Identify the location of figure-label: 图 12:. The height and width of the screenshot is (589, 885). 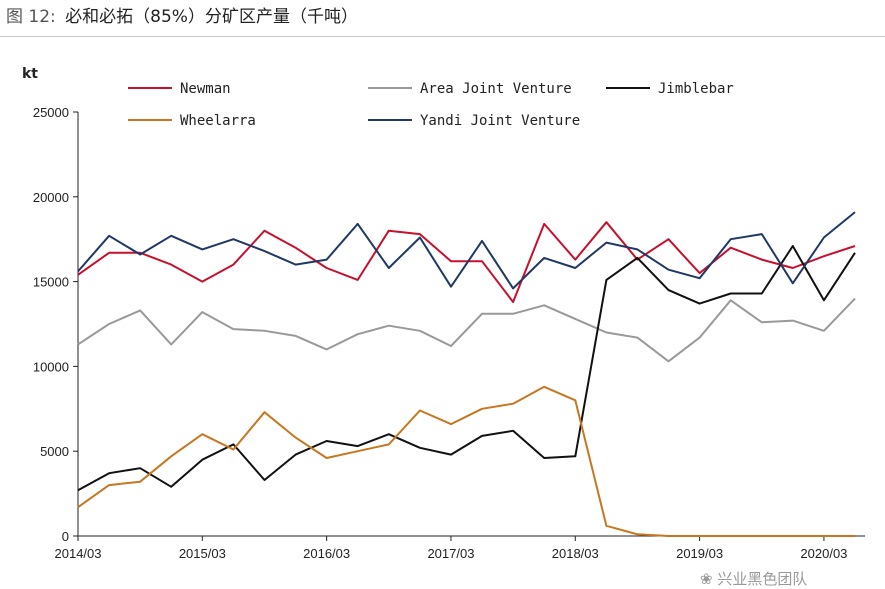
(31, 17).